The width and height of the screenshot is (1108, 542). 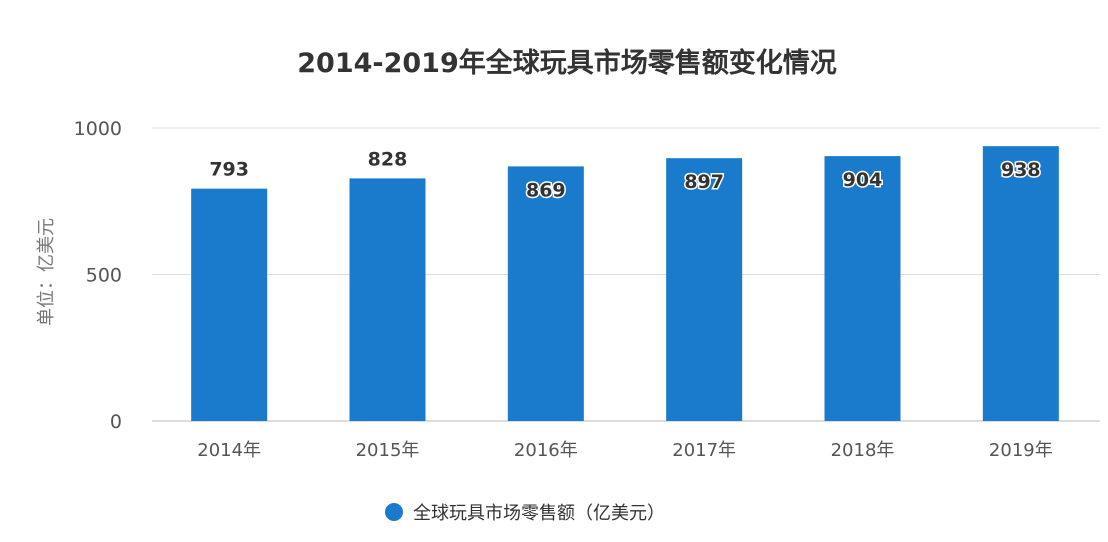 What do you see at coordinates (116, 422) in the screenshot?
I see `y-tick-label: 0` at bounding box center [116, 422].